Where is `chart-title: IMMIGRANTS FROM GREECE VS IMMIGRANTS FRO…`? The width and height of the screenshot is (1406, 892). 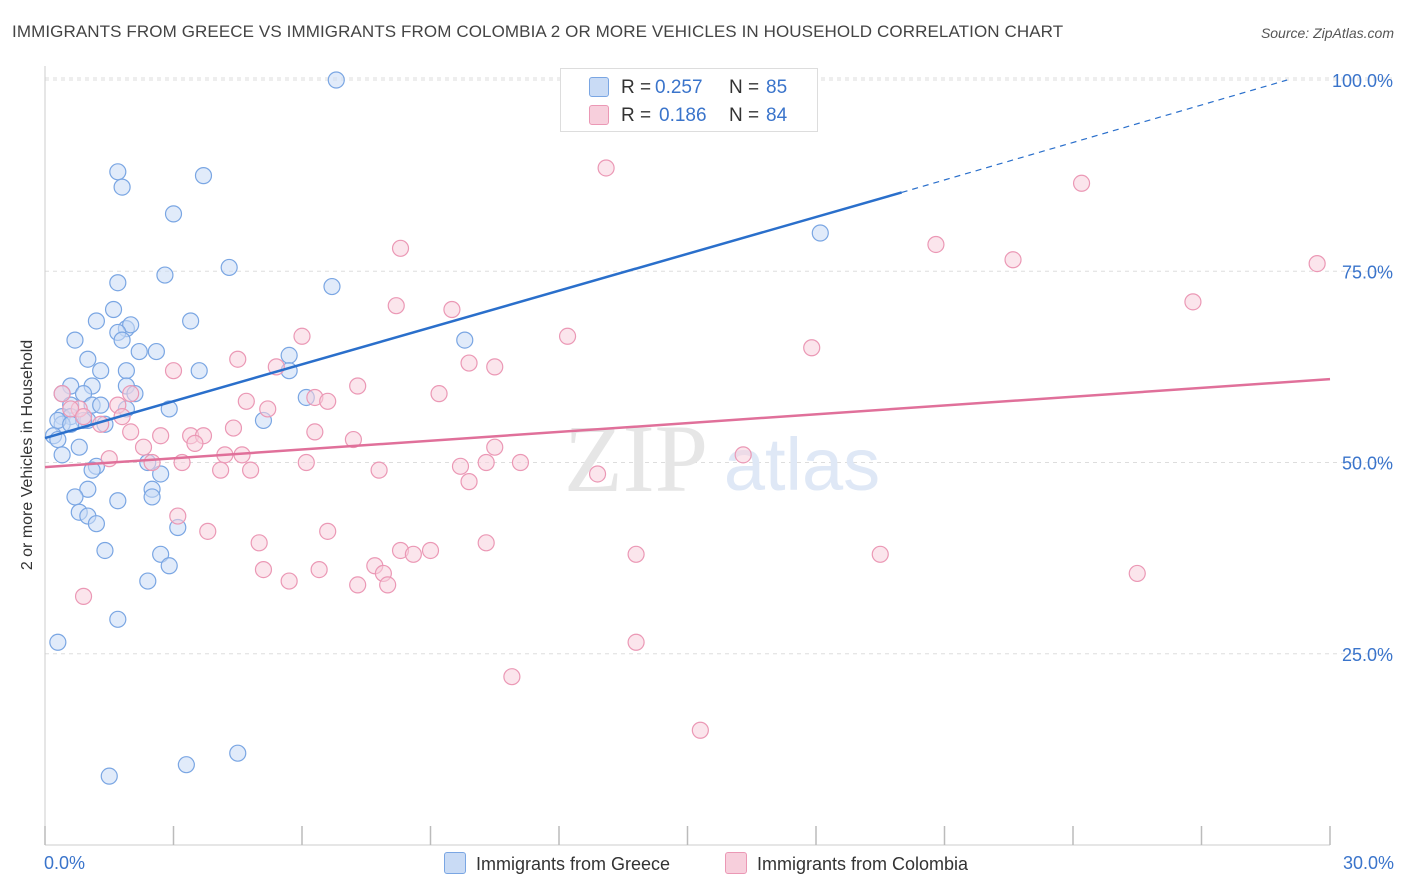
chart-title: IMMIGRANTS FROM GREECE VS IMMIGRANTS FRO… is located at coordinates (538, 31).